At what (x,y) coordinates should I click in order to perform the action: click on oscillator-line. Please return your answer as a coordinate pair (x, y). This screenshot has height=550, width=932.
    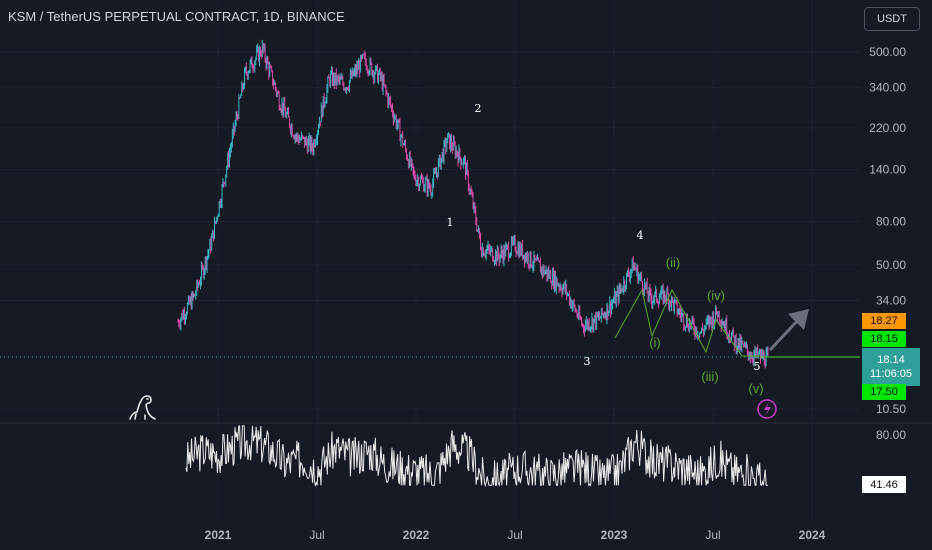
    Looking at the image, I should click on (476, 456).